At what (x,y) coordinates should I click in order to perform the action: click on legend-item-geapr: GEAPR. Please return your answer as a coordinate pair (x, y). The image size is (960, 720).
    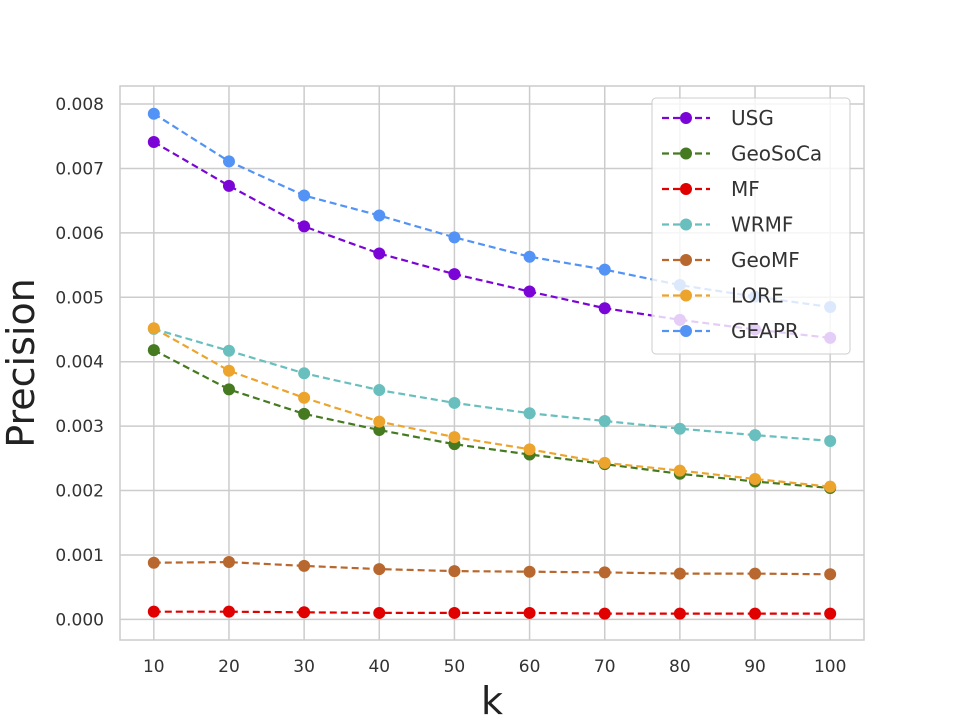
    Looking at the image, I should click on (730, 331).